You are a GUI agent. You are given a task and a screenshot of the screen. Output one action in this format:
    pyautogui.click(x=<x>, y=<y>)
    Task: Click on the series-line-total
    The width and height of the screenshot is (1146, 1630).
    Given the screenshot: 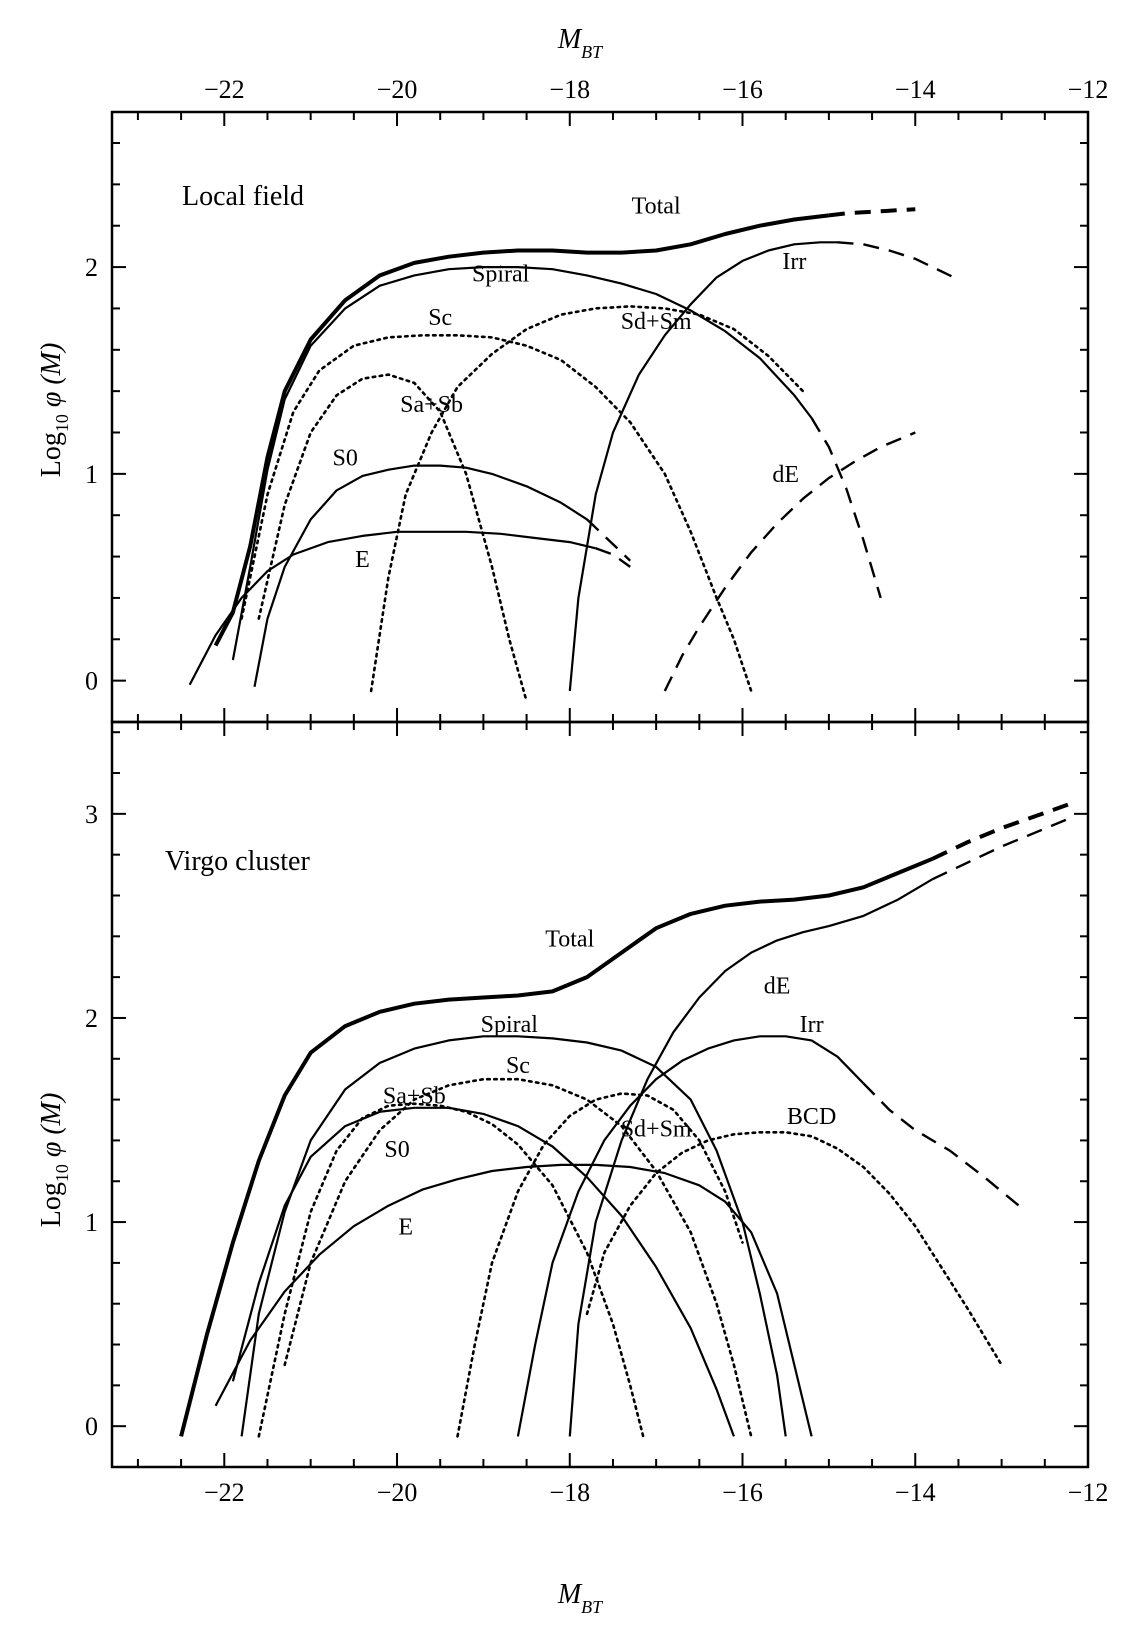 What is the action you would take?
    pyautogui.click(x=521, y=430)
    